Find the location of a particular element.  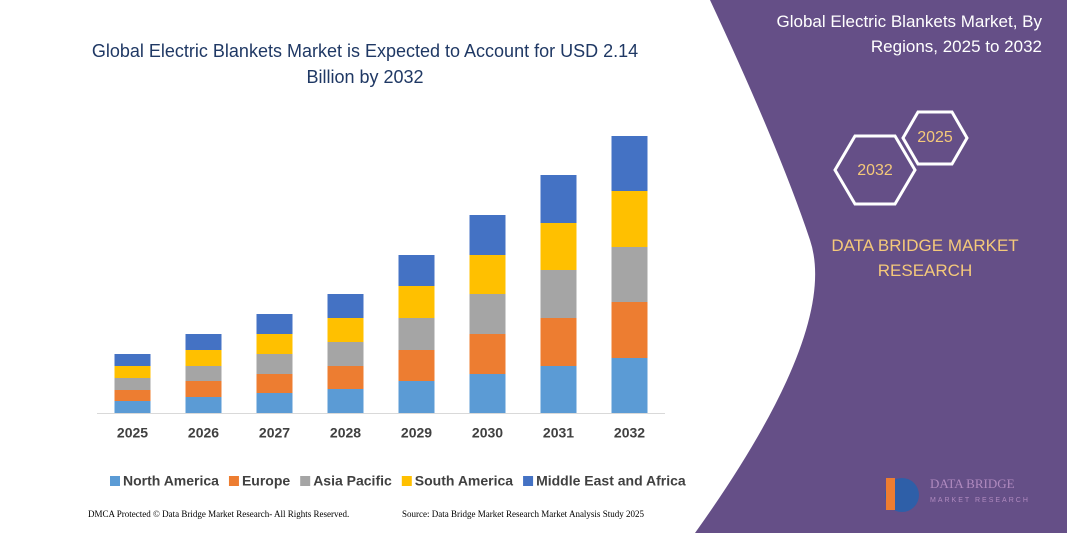

x-tick-label: 2032 is located at coordinates (629, 433).